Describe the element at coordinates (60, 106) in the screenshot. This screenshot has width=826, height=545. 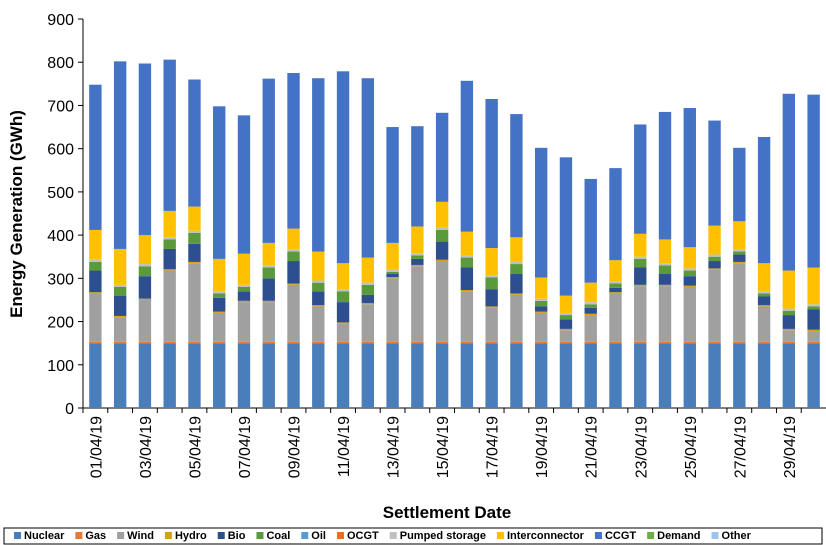
I see `y-tick-label: 700` at that location.